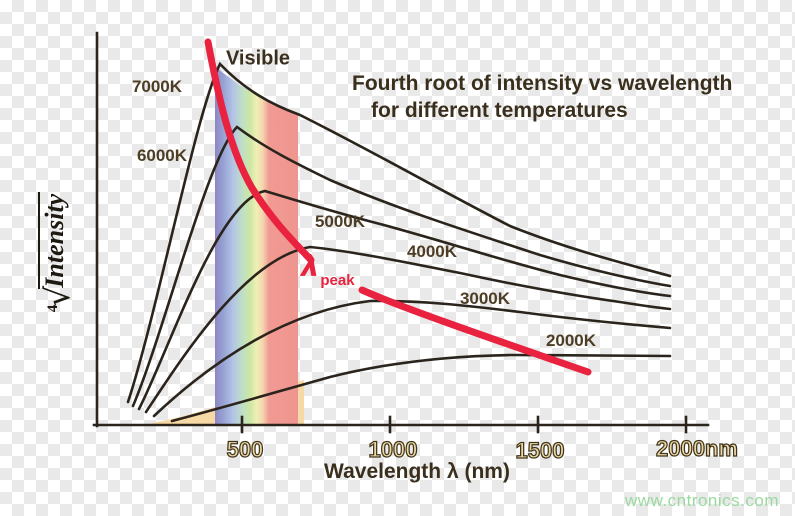 This screenshot has width=795, height=516. I want to click on lambda-peak-curve-upper, so click(259, 151).